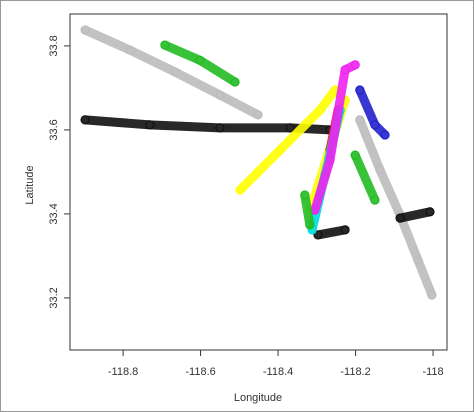  Describe the element at coordinates (278, 372) in the screenshot. I see `x-tick-label: -118.4` at that location.